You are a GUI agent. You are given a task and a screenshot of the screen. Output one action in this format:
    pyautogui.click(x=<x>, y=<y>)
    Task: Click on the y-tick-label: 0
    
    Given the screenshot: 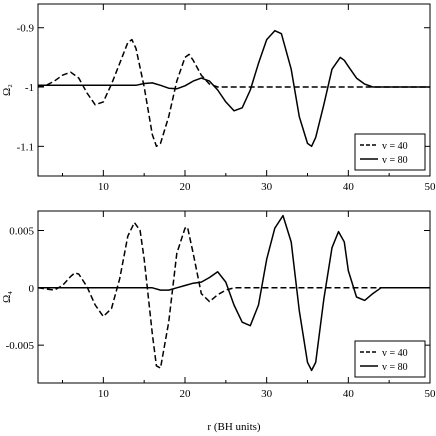 What is the action you would take?
    pyautogui.click(x=32, y=289)
    